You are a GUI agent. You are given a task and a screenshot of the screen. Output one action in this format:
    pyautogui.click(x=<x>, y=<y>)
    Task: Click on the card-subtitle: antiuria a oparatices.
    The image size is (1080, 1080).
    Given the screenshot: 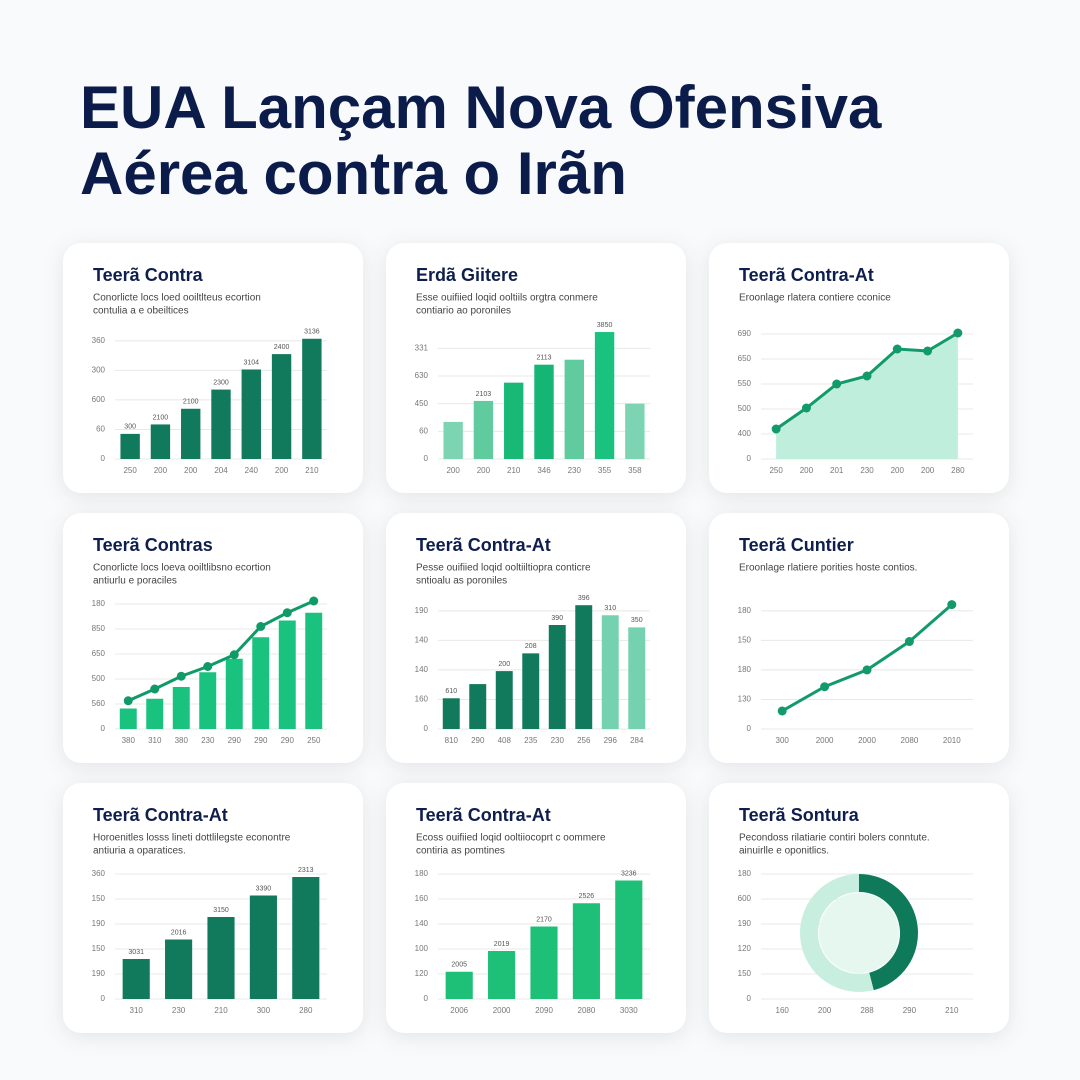 What is the action you would take?
    pyautogui.click(x=139, y=851)
    